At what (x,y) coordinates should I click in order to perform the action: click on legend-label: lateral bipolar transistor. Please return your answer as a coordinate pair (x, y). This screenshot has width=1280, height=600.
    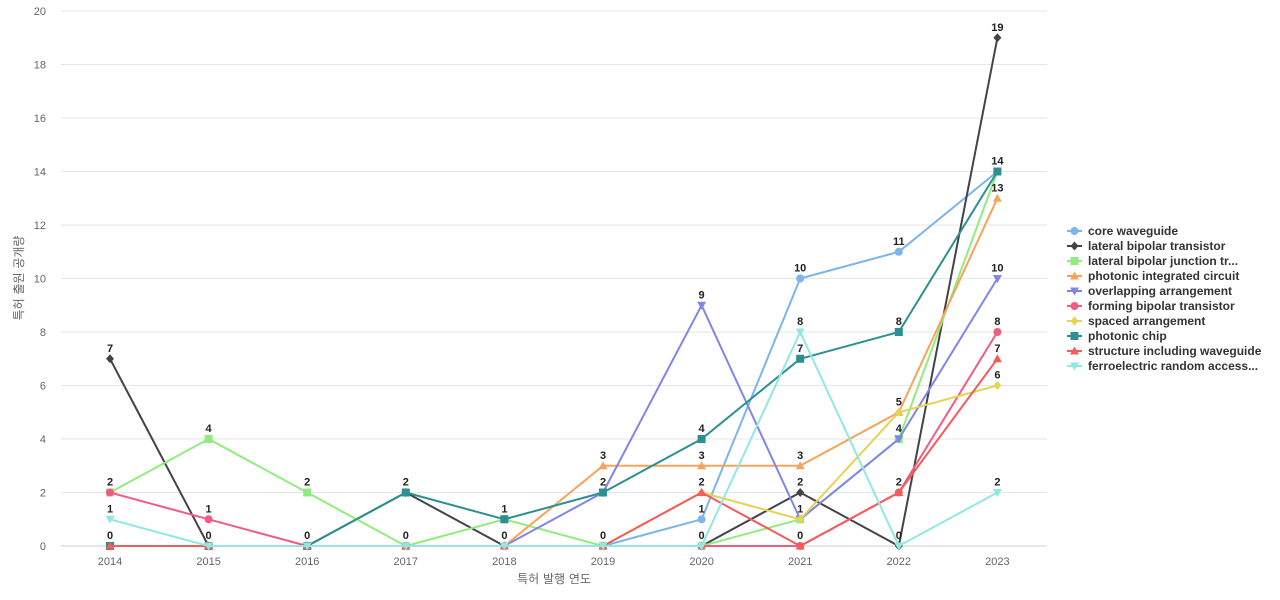
    Looking at the image, I should click on (1157, 246).